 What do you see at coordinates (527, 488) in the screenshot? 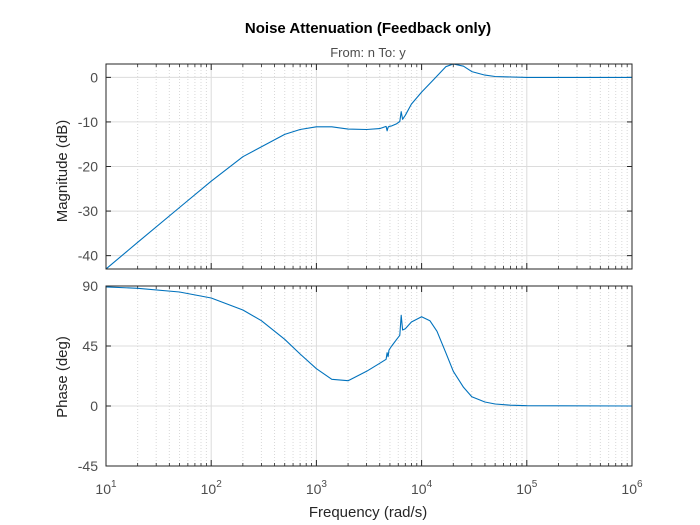
I see `x-tick-label: 10⁵` at bounding box center [527, 488].